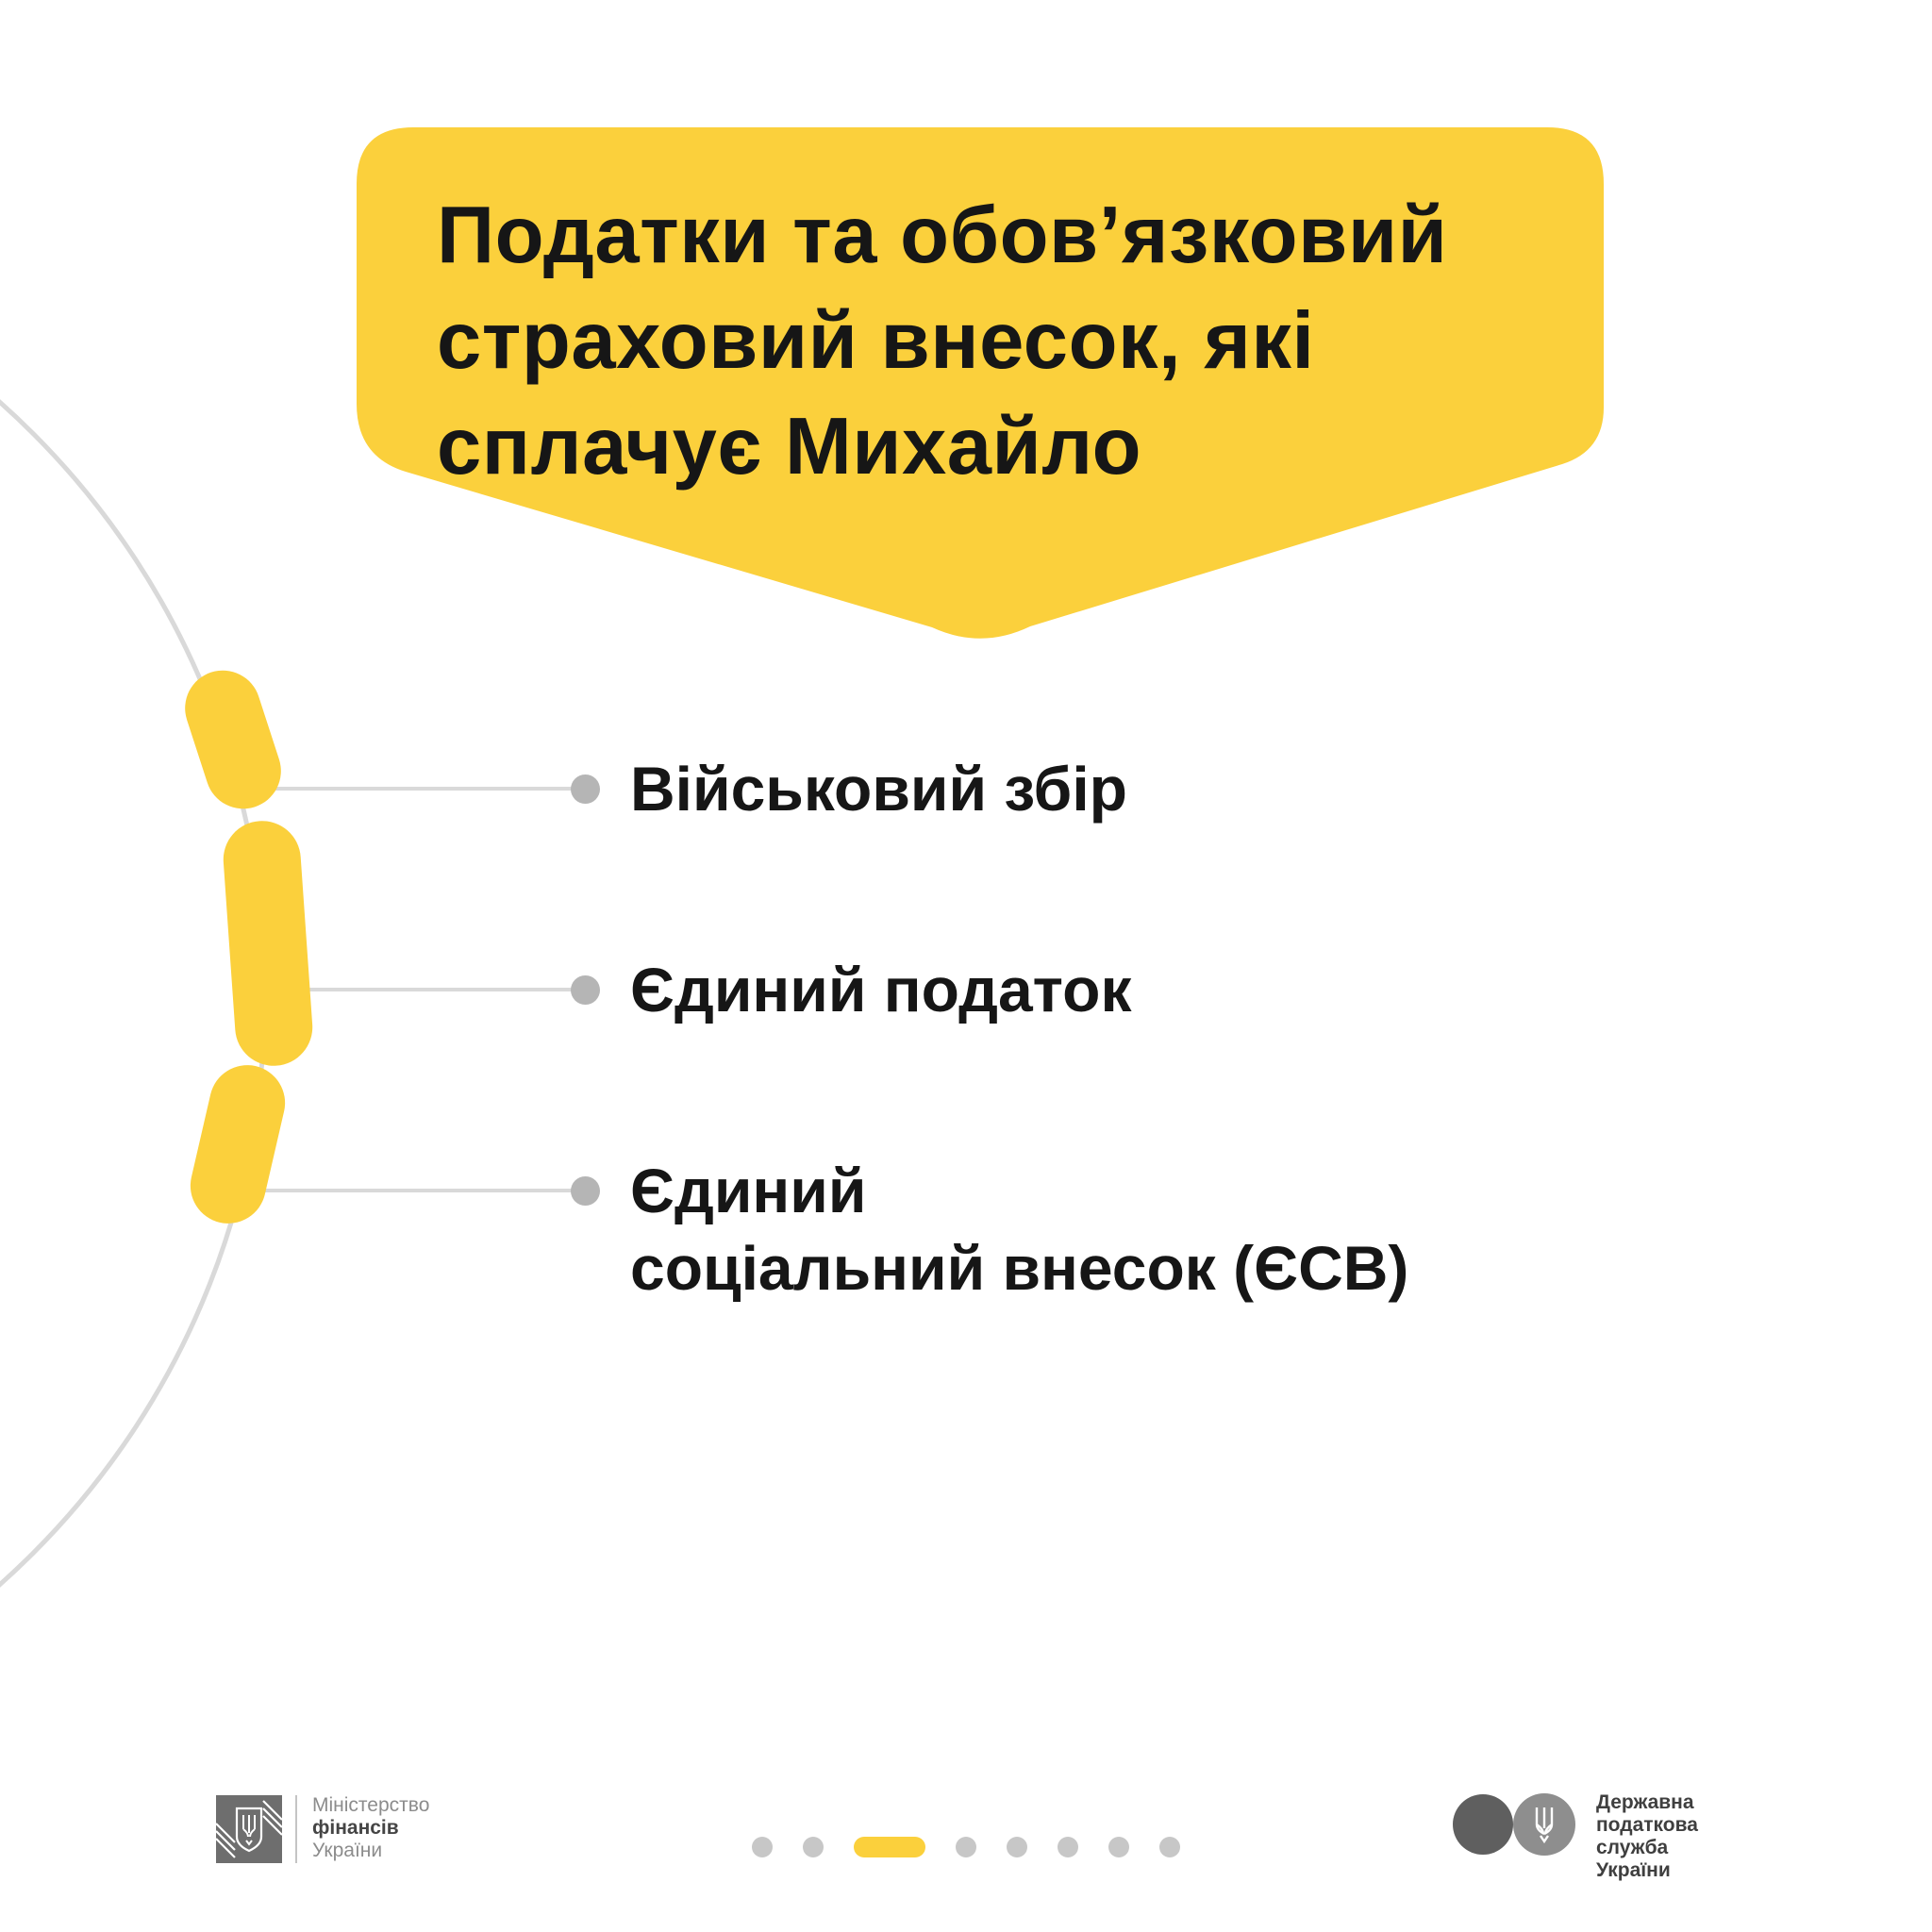 Image resolution: width=1932 pixels, height=1932 pixels. What do you see at coordinates (226, 1841) in the screenshot?
I see `logo-stripes-left` at bounding box center [226, 1841].